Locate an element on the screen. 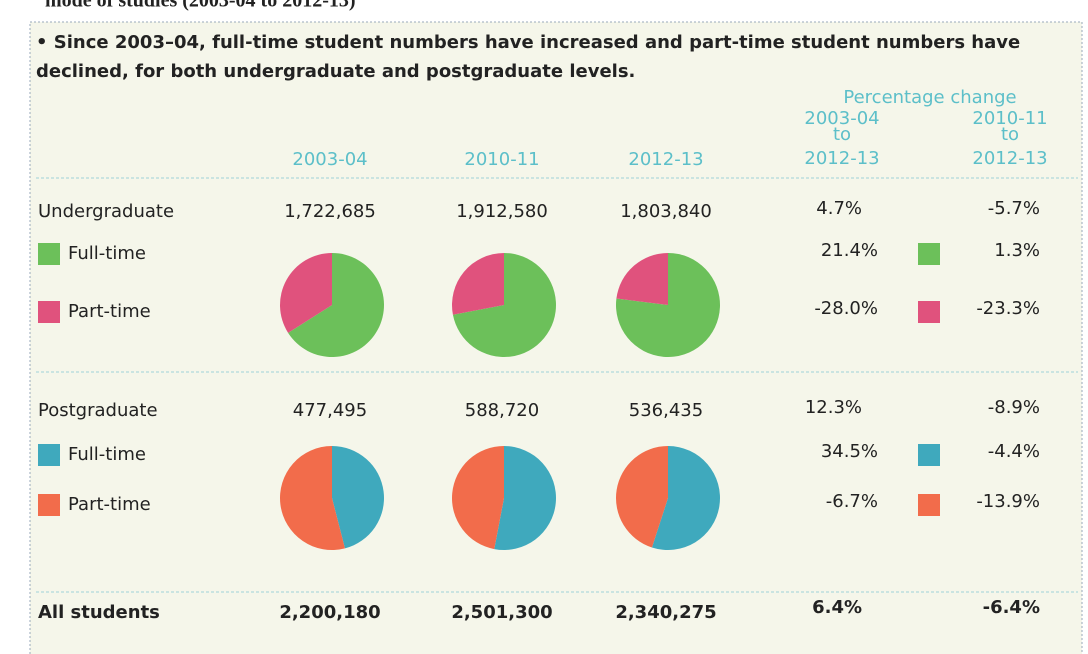  change: -23.3% is located at coordinates (1008, 308).